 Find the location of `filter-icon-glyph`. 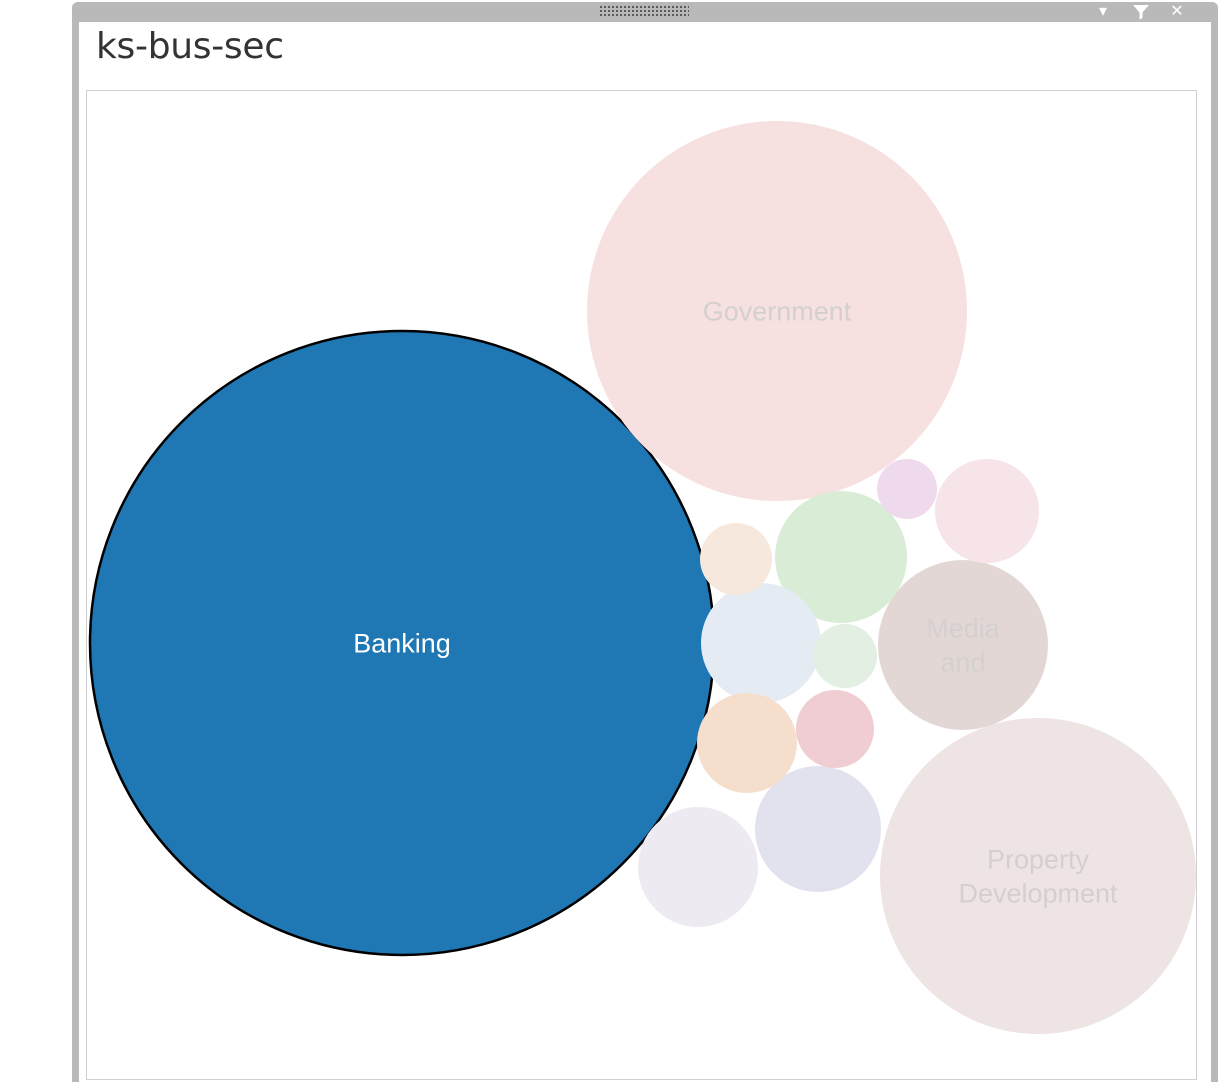

filter-icon-glyph is located at coordinates (1141, 12).